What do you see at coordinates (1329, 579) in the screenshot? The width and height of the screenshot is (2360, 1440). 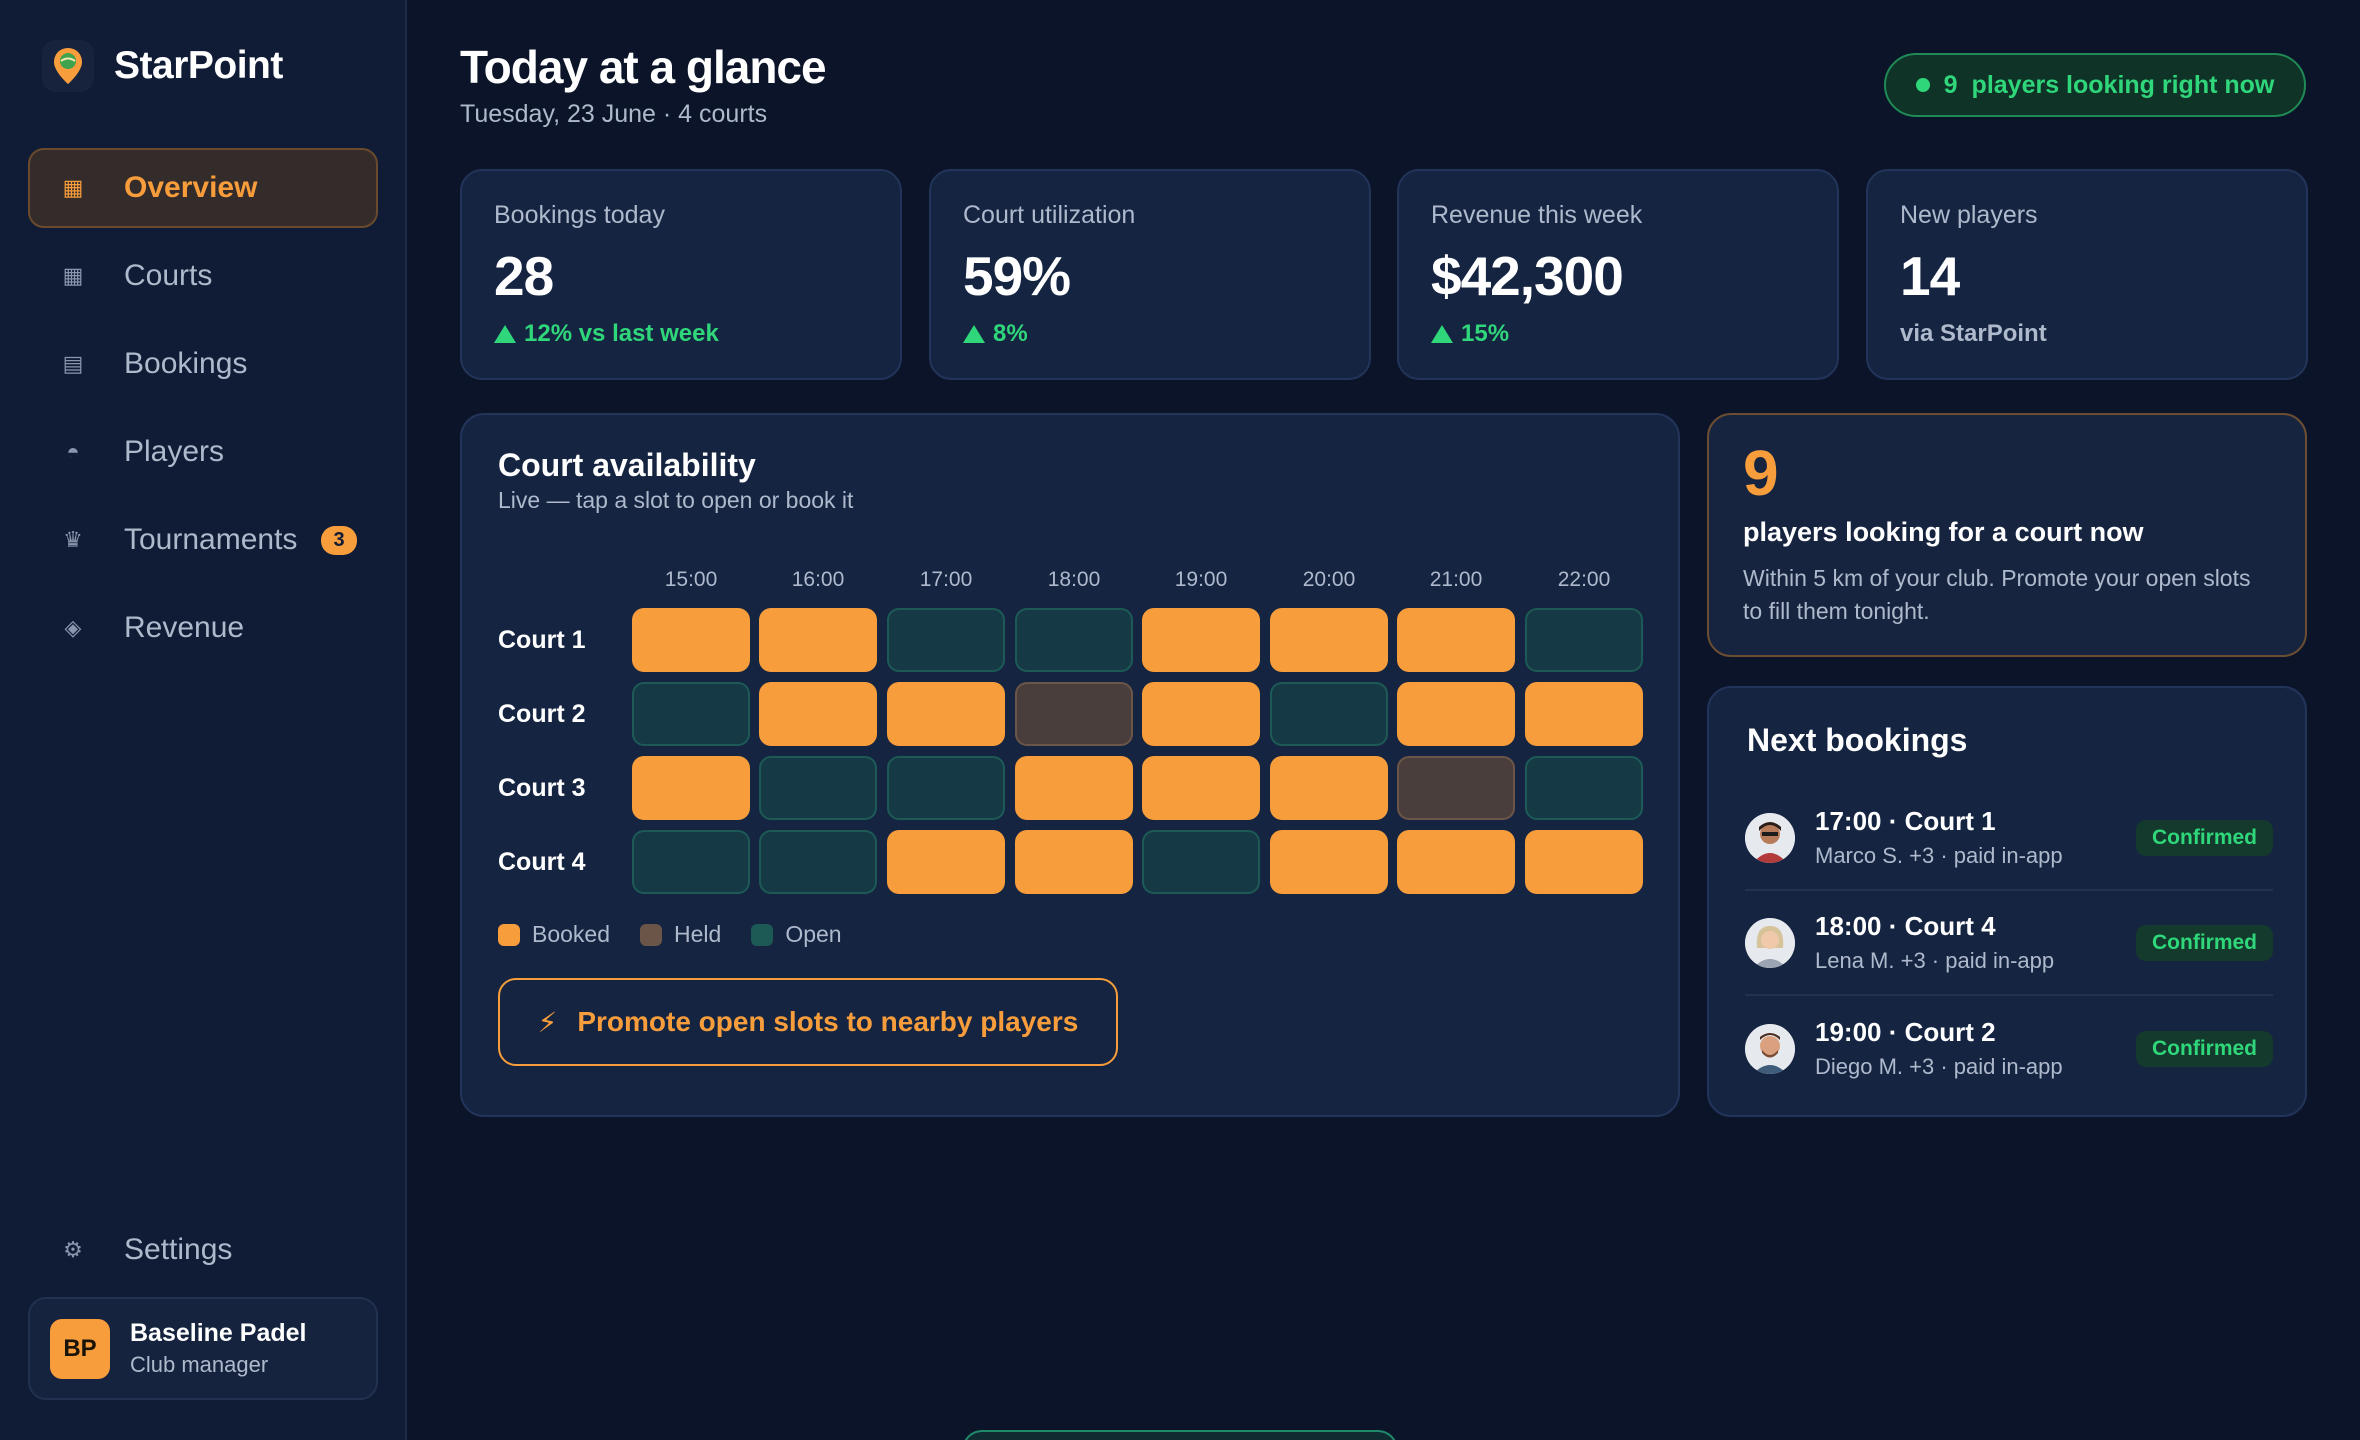 I see `time-label: 20:00` at bounding box center [1329, 579].